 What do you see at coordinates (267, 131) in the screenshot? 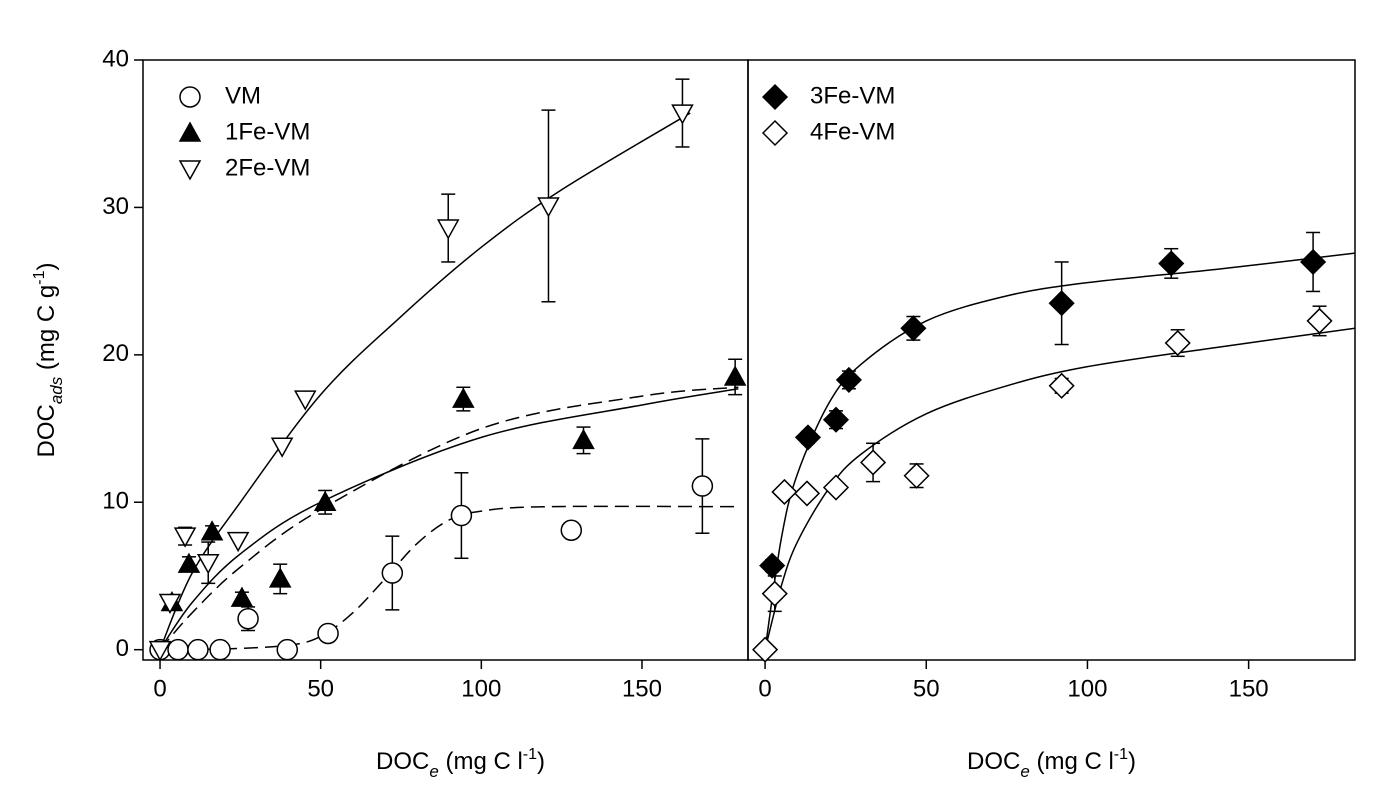
I see `legend-label: 1Fe-VM` at bounding box center [267, 131].